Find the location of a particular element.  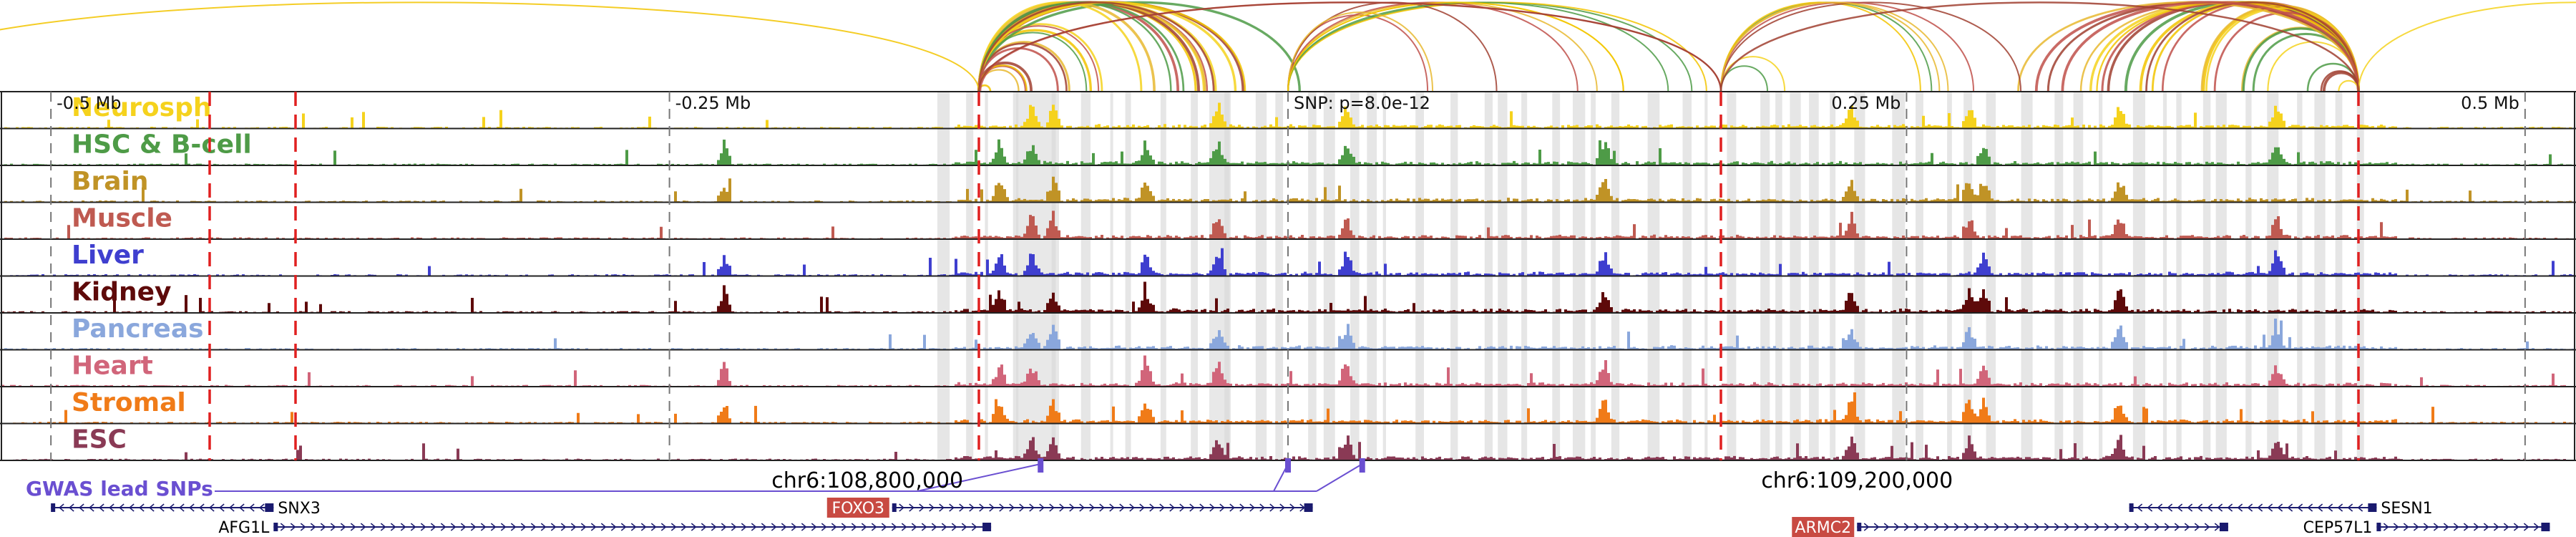

gene-snx3: SNX3 is located at coordinates (186, 509).